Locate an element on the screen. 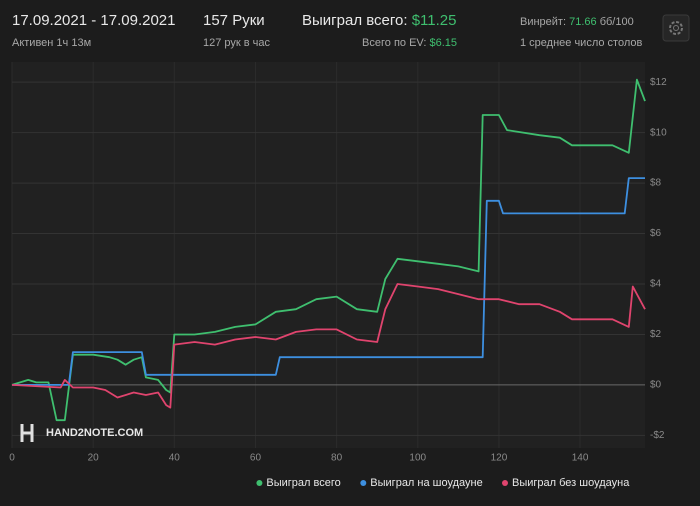 This screenshot has height=506, width=700. settings-button is located at coordinates (676, 28).